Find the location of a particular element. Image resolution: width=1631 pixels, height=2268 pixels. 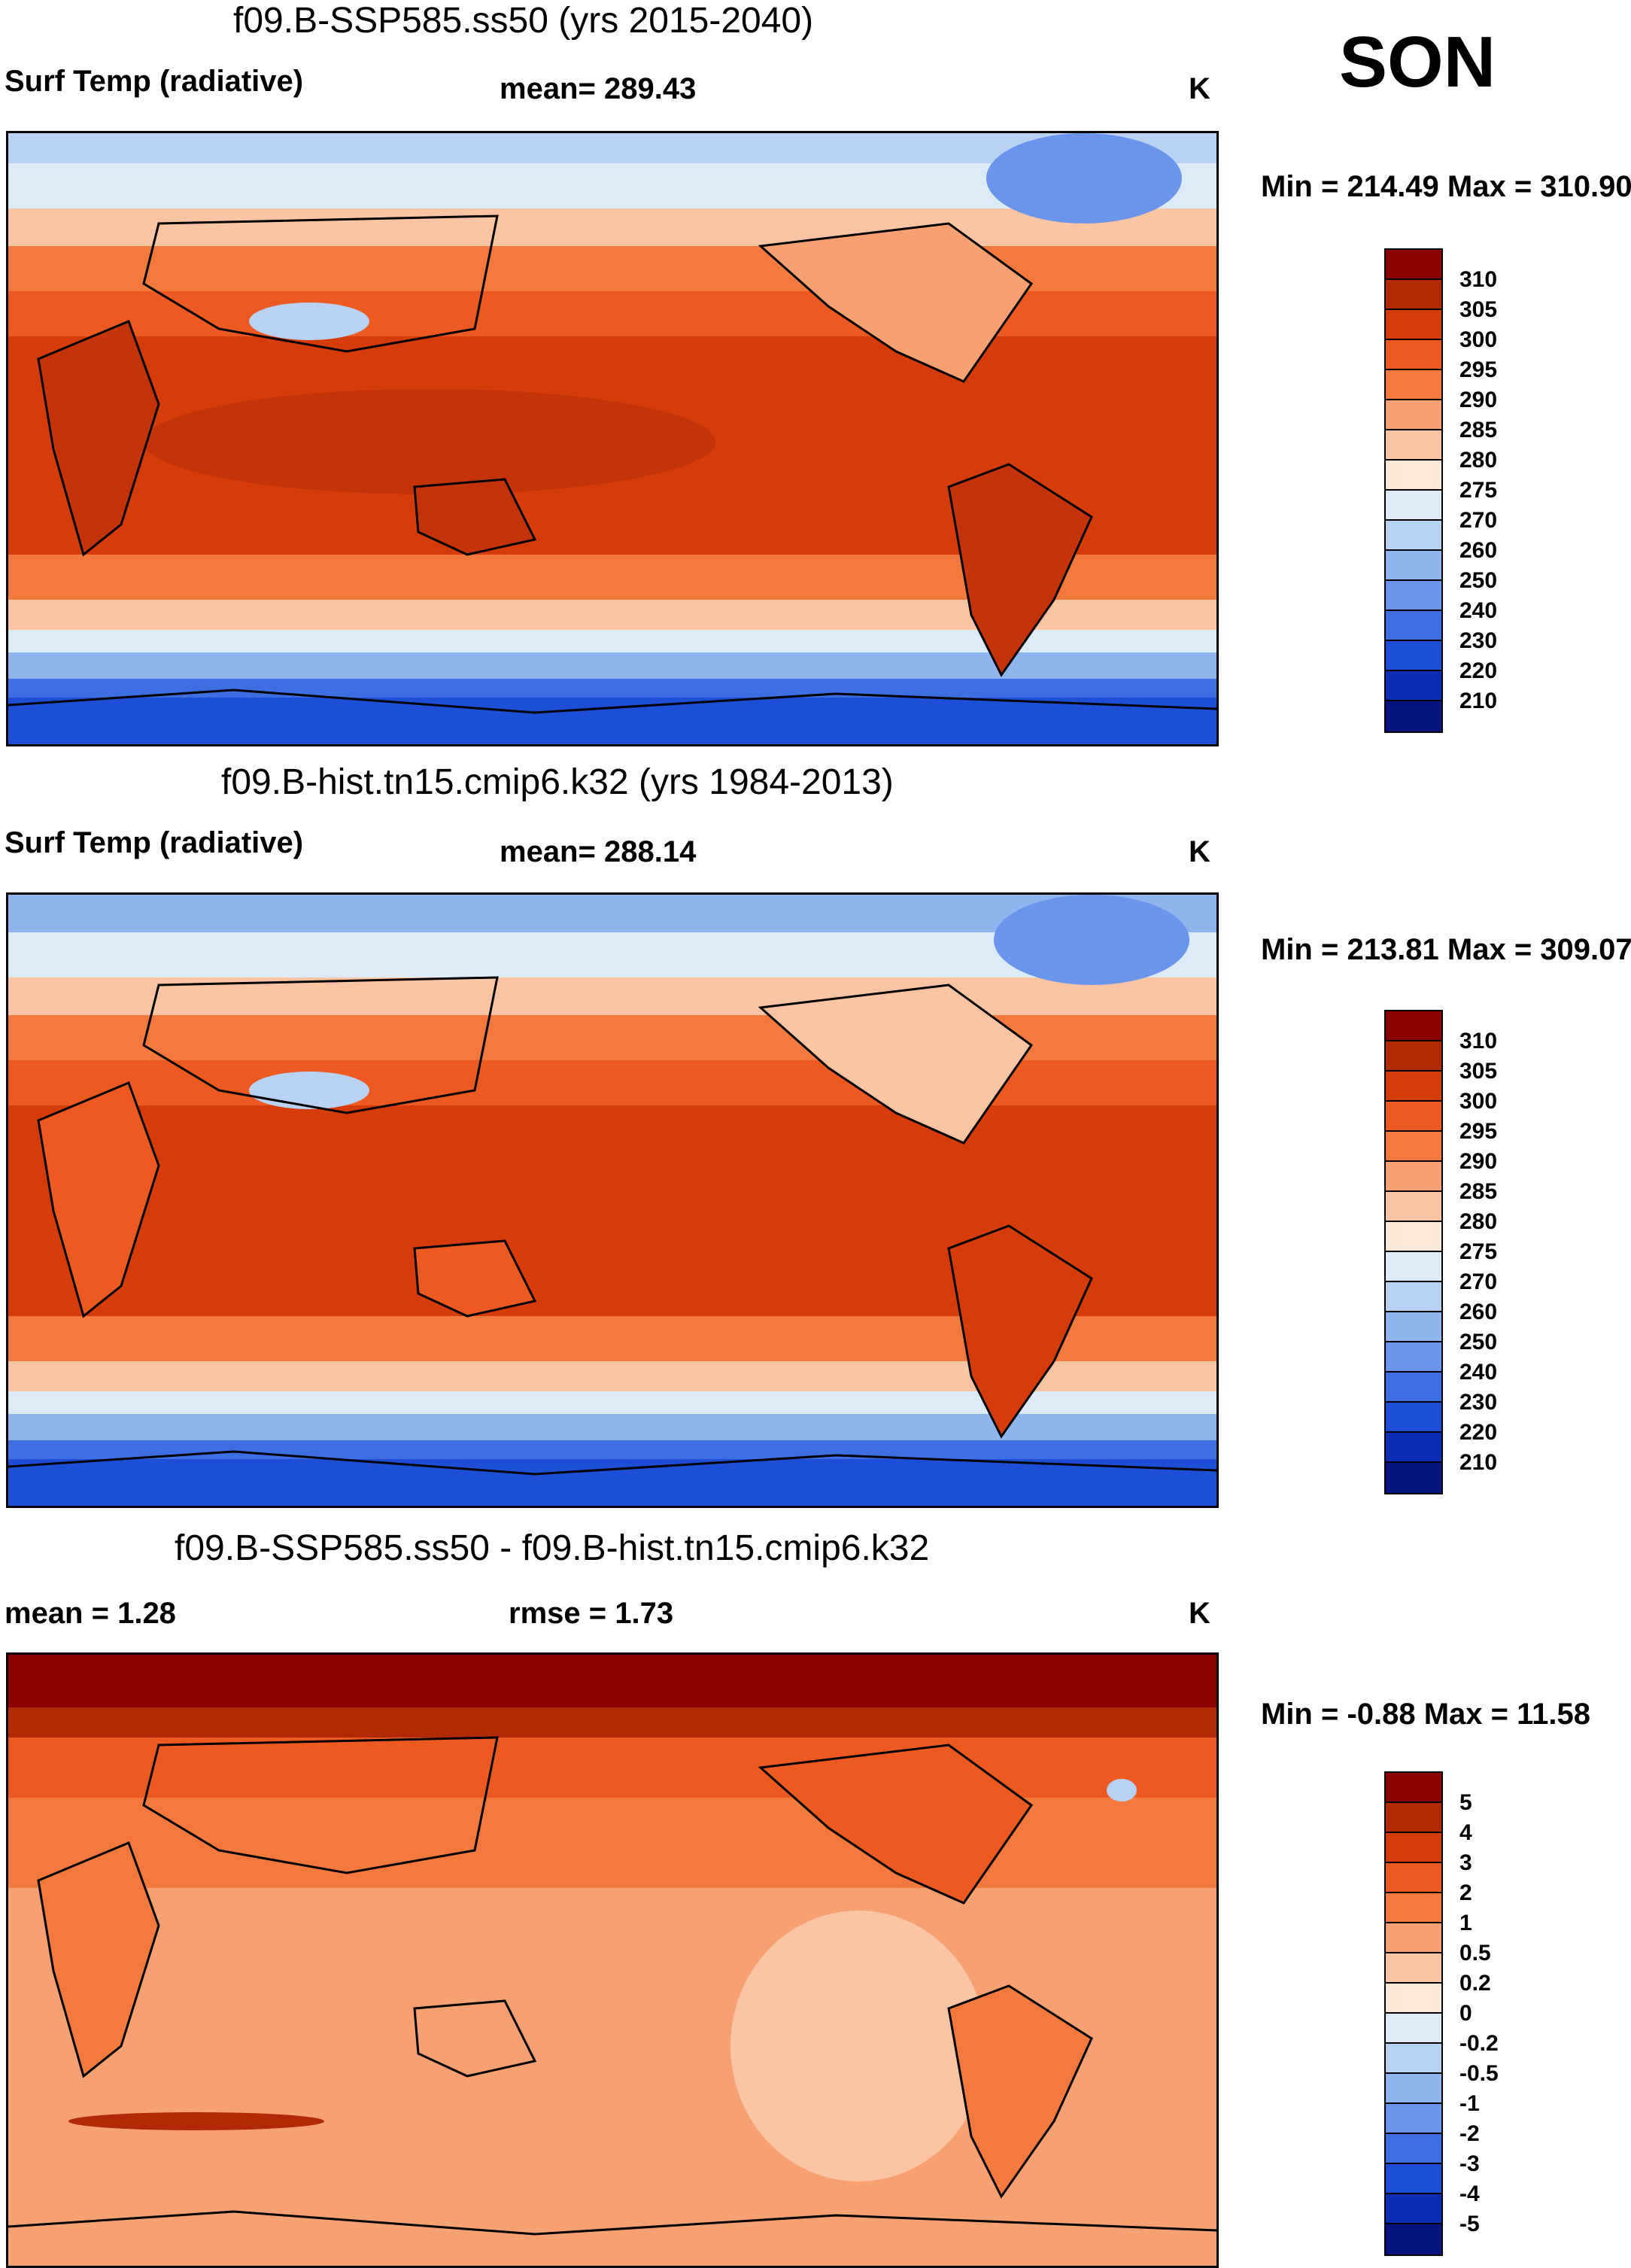

colorbar-tick-label: 275 is located at coordinates (1479, 490).